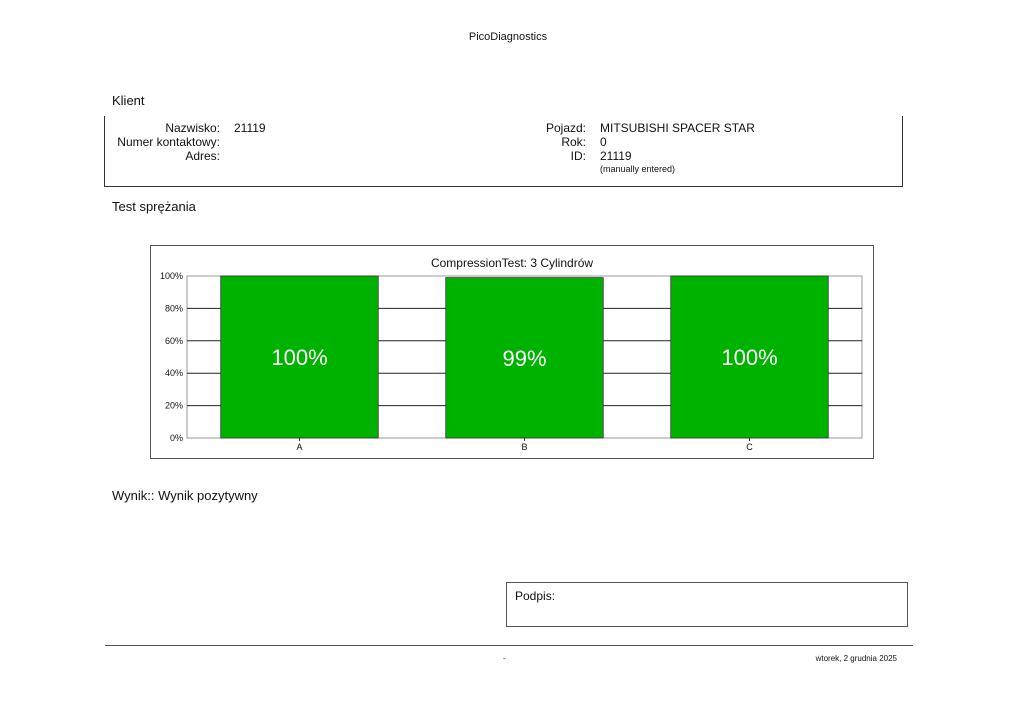 The height and width of the screenshot is (724, 1024). What do you see at coordinates (578, 156) in the screenshot?
I see `id-label: ID:` at bounding box center [578, 156].